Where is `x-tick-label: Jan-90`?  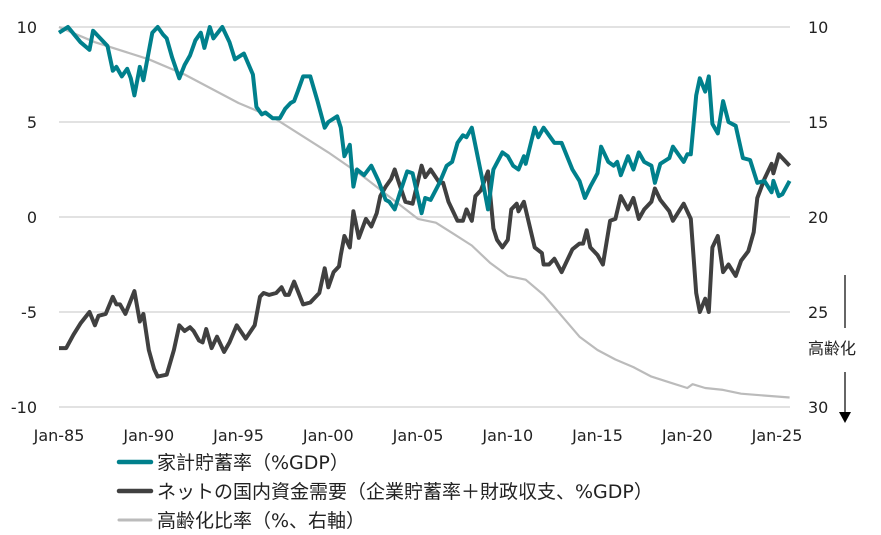 x-tick-label: Jan-90 is located at coordinates (148, 435).